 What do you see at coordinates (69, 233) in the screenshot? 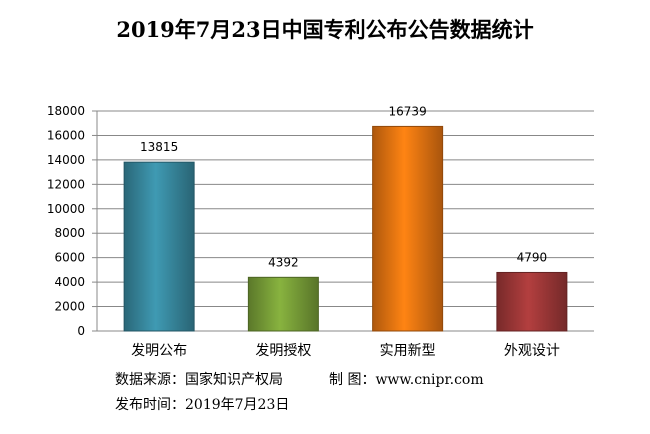
I see `y-tick-label: 8000` at bounding box center [69, 233].